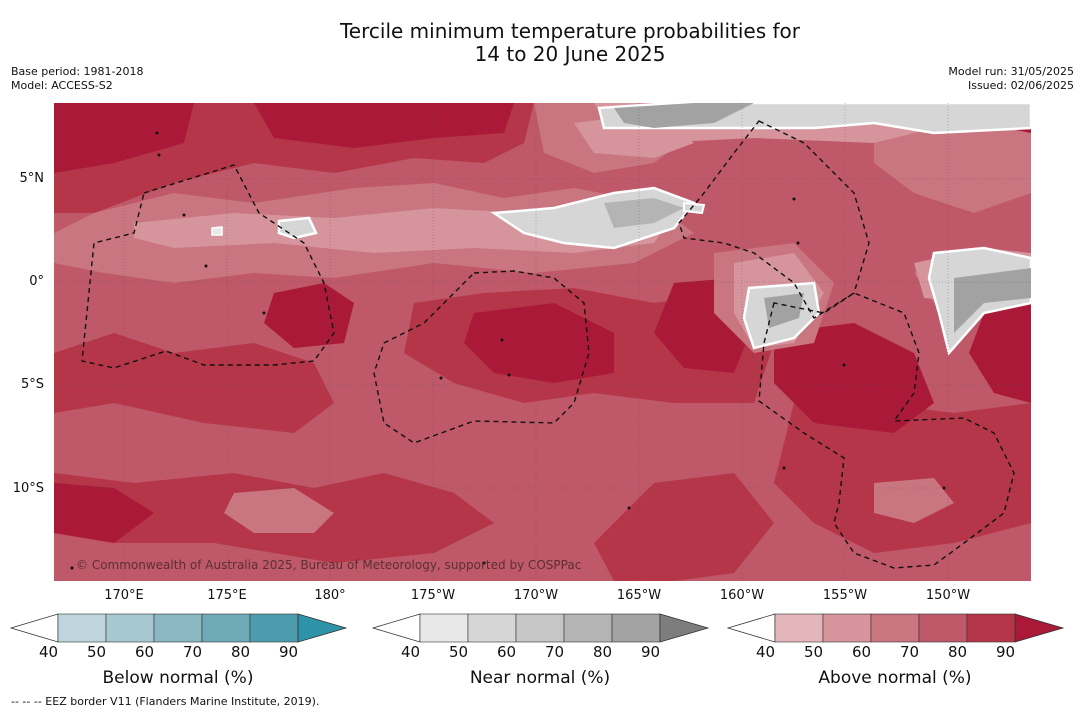 The width and height of the screenshot is (1085, 713). What do you see at coordinates (570, 54) in the screenshot?
I see `title-line-2: 14 to 20 June 2025` at bounding box center [570, 54].